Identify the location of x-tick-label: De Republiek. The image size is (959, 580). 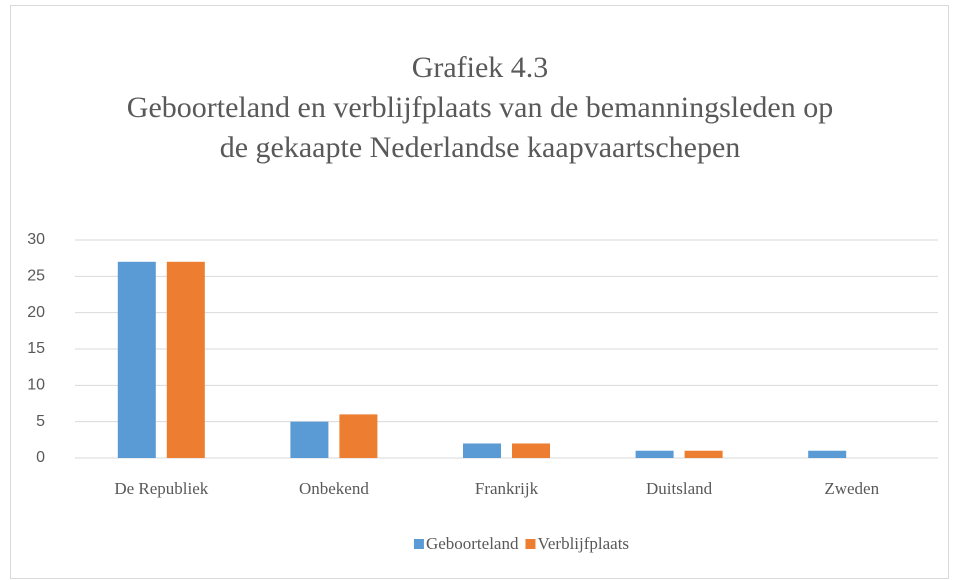
(161, 488).